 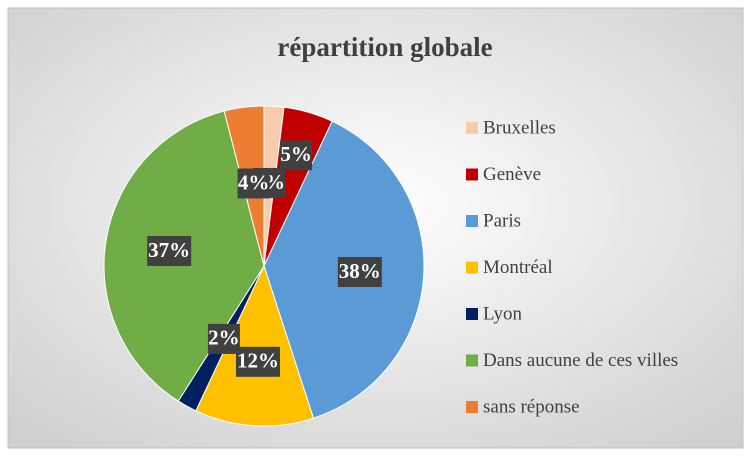 What do you see at coordinates (580, 360) in the screenshot?
I see `legend-label: Dans aucune de ces villes` at bounding box center [580, 360].